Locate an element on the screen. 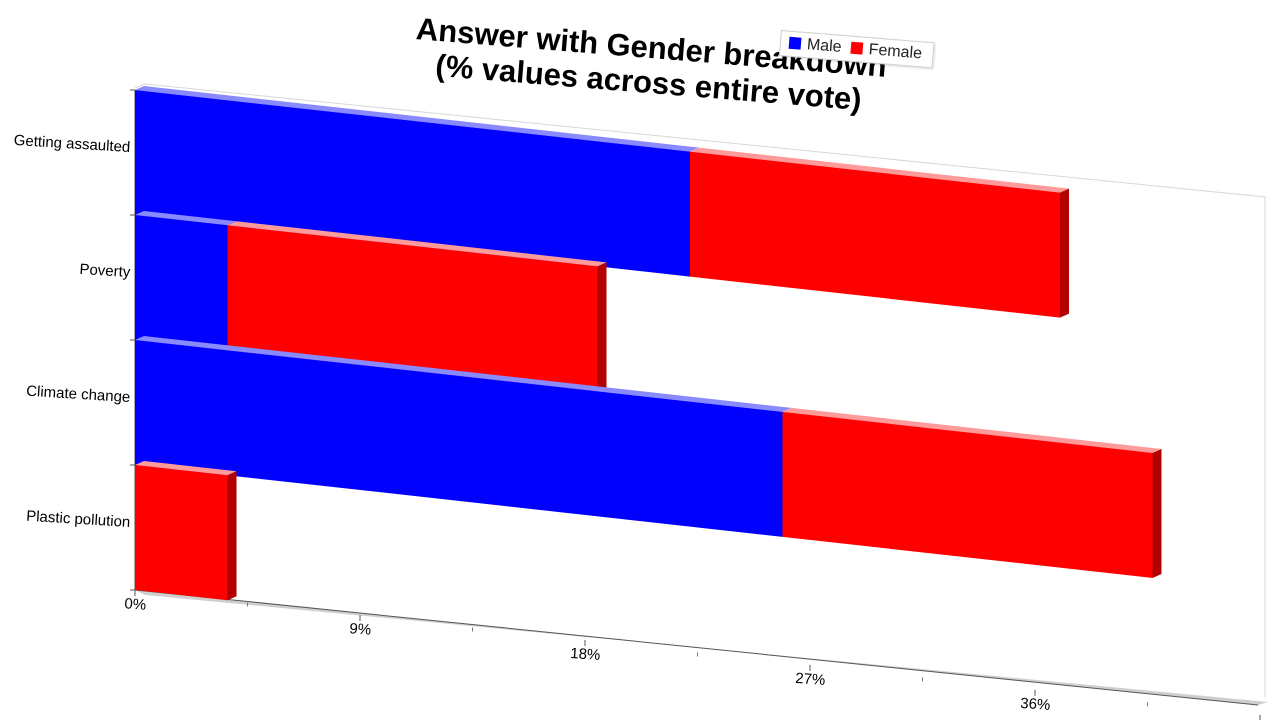 The image size is (1280, 720). bar-getting-assaulted-female is located at coordinates (875, 234).